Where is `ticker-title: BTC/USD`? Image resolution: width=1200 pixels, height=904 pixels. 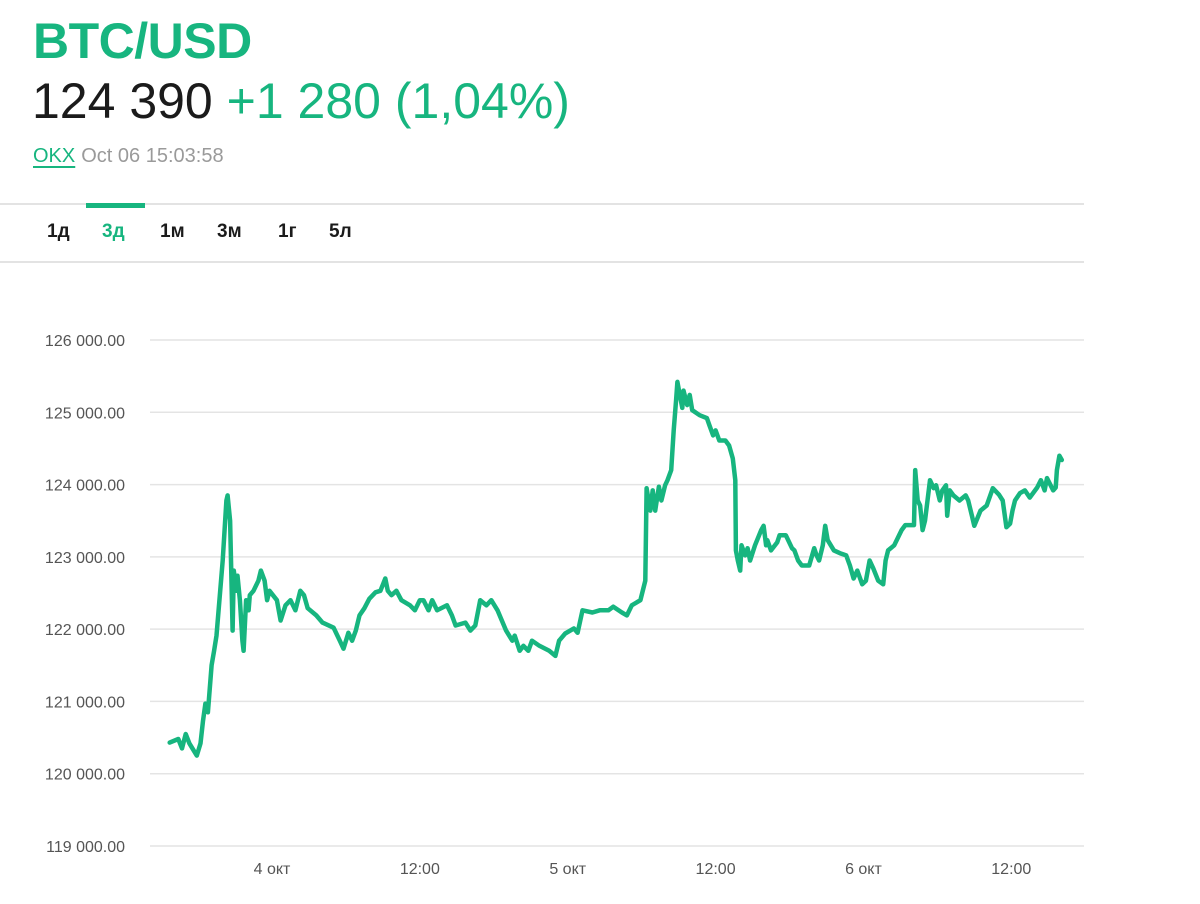 ticker-title: BTC/USD is located at coordinates (142, 41).